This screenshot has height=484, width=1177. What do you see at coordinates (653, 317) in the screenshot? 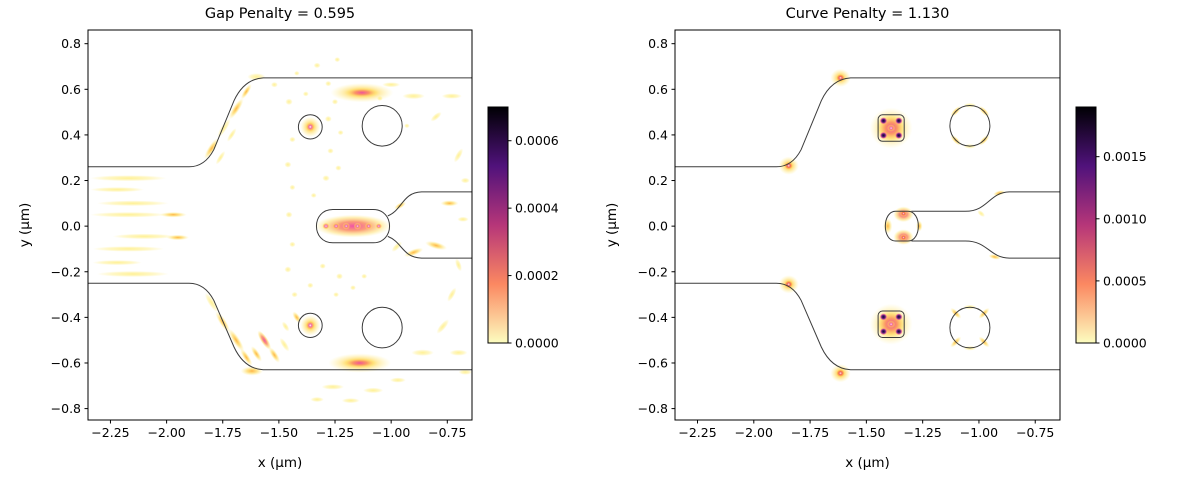
I see `y-tick-label: −0.4` at bounding box center [653, 317].